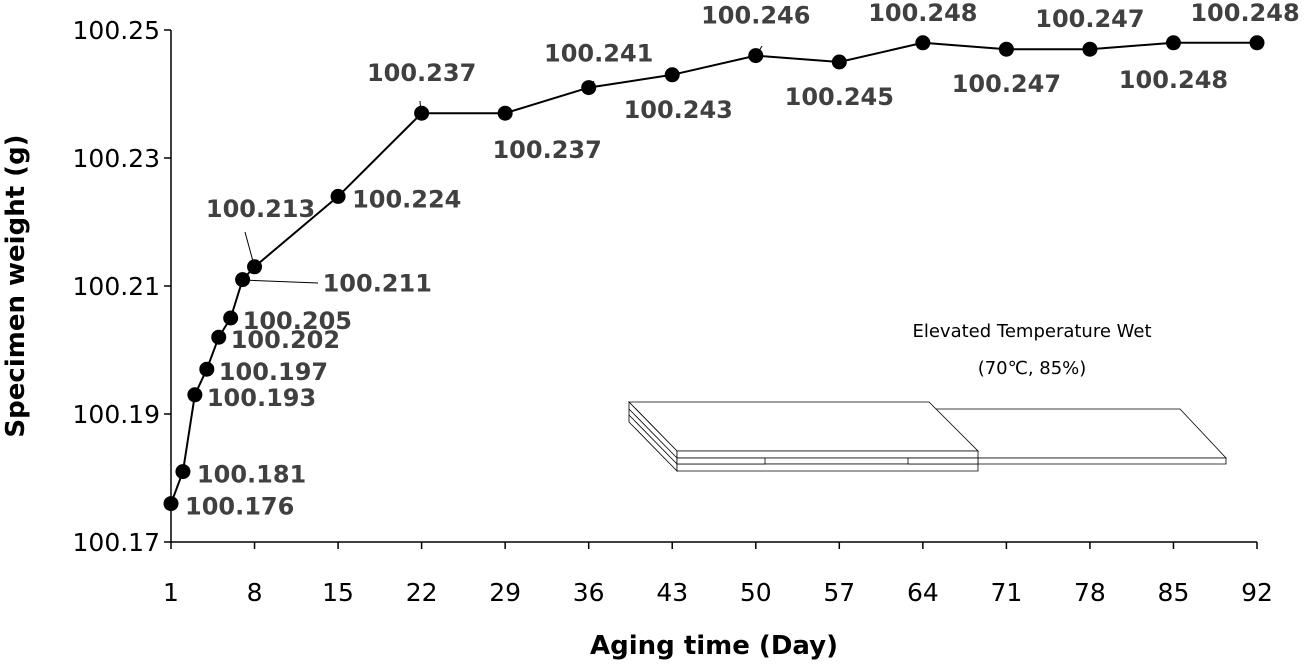  Describe the element at coordinates (116, 286) in the screenshot. I see `y-tick-label: 100.21` at that location.